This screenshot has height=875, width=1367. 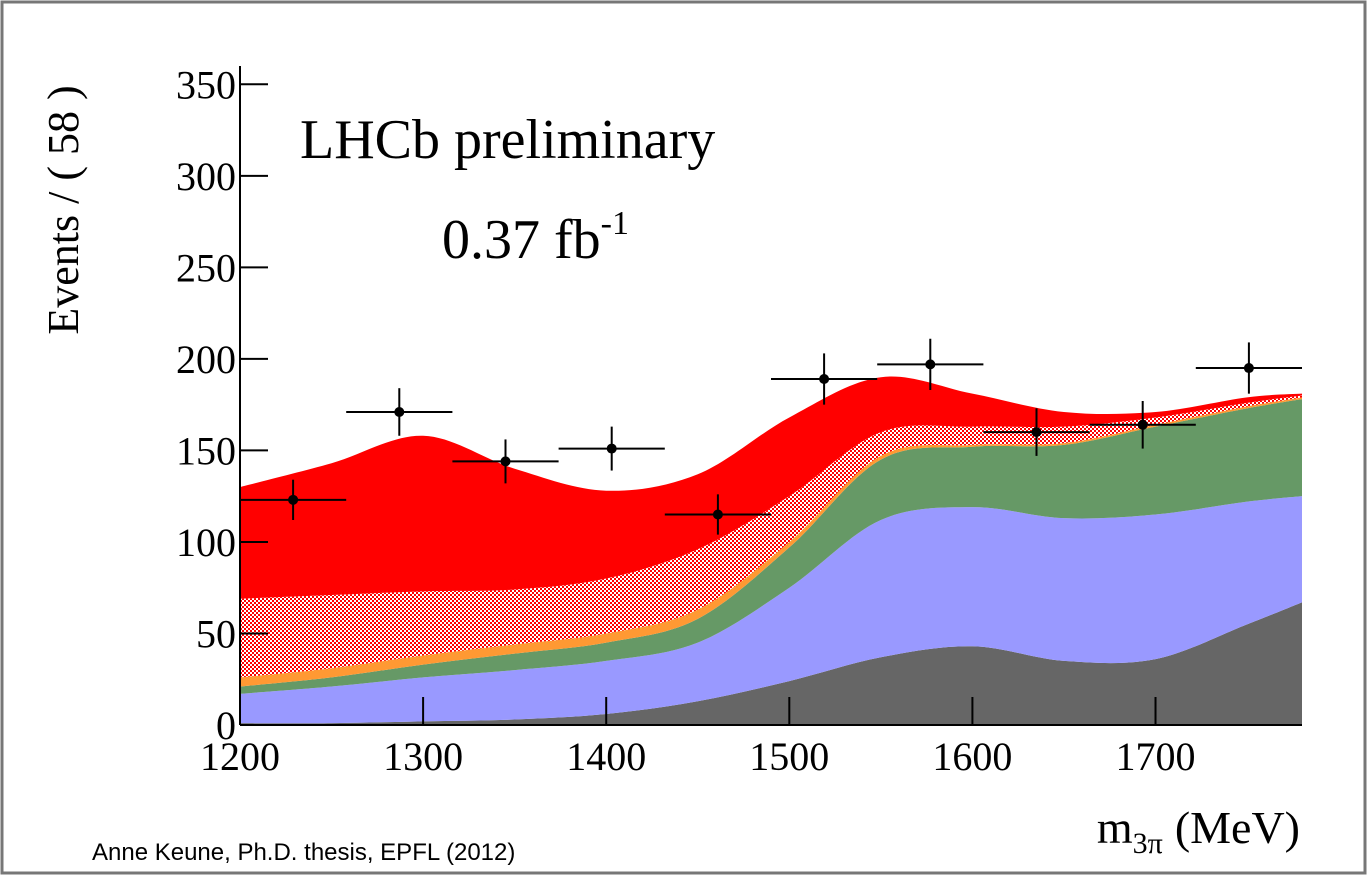 I want to click on x-tick-label: 1700, so click(x=1156, y=756).